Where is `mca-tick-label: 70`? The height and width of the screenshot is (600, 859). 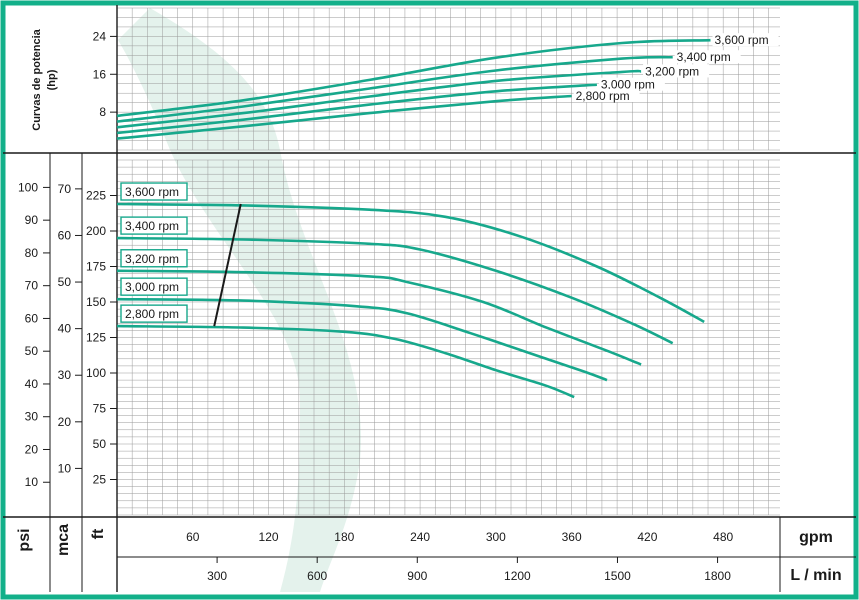
mca-tick-label: 70 is located at coordinates (65, 189).